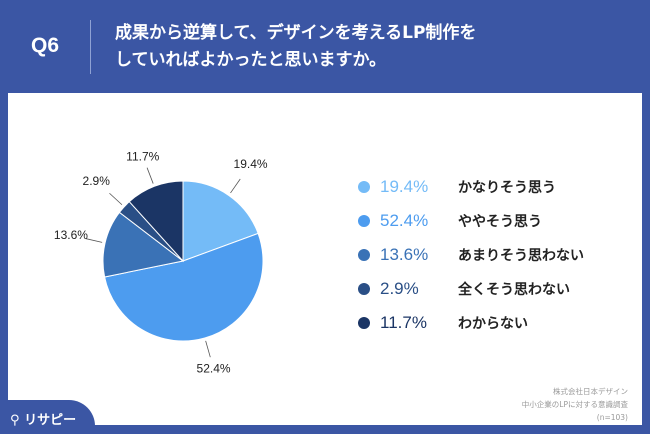 The image size is (650, 434). What do you see at coordinates (493, 324) in the screenshot?
I see `legend-label: わからない` at bounding box center [493, 324].